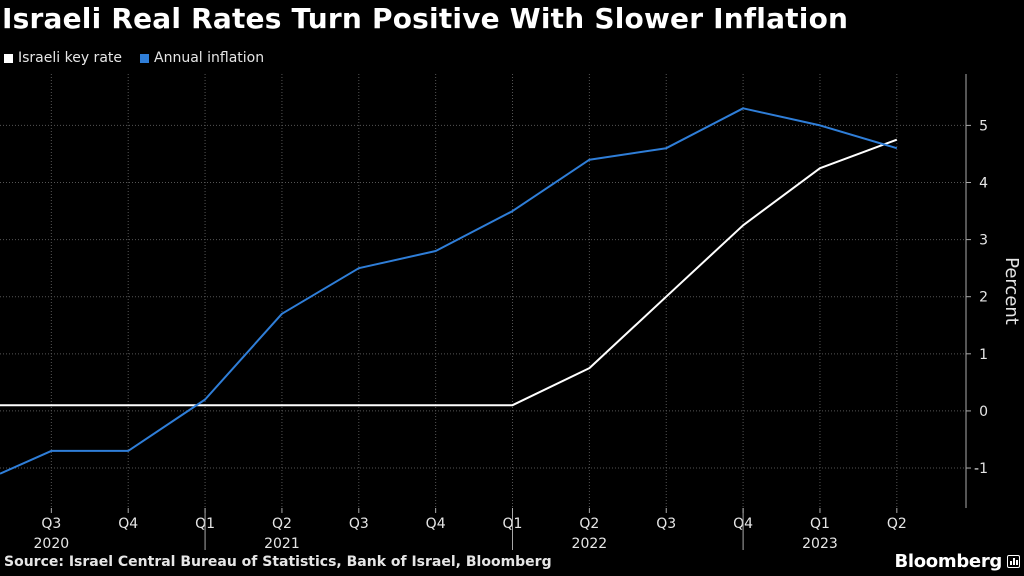 This screenshot has height=576, width=1024. Describe the element at coordinates (359, 524) in the screenshot. I see `x-tick-label-4: Q3` at that location.